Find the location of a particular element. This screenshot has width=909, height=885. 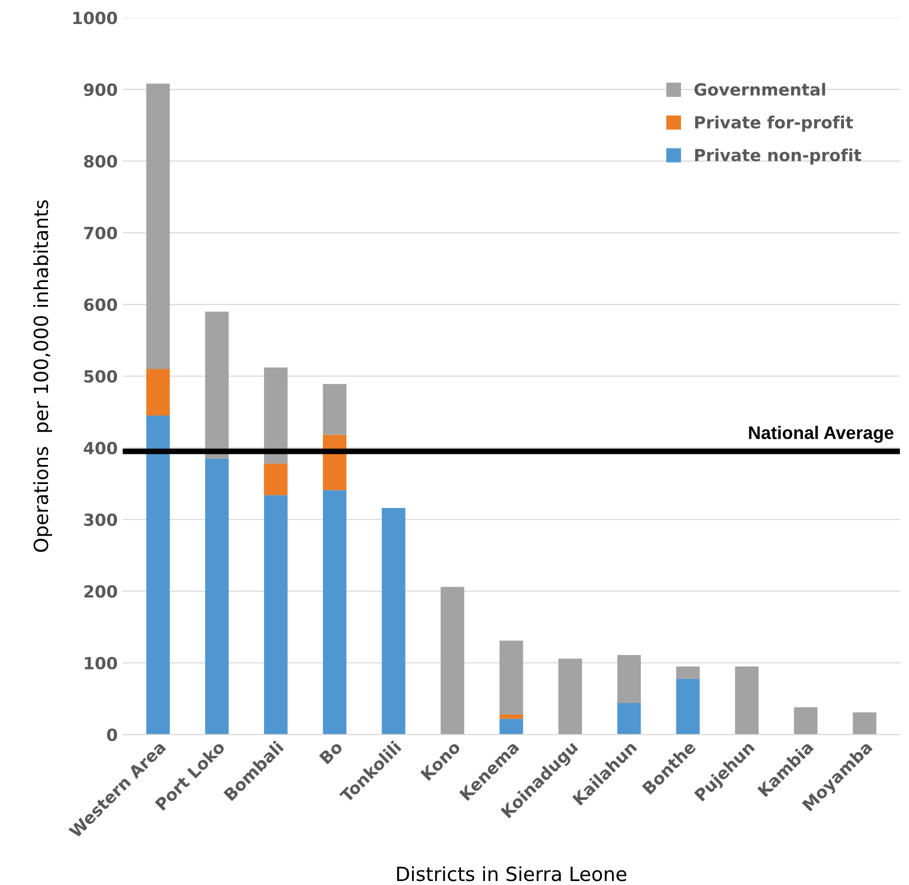

y-tick-label: 600 is located at coordinates (101, 305).